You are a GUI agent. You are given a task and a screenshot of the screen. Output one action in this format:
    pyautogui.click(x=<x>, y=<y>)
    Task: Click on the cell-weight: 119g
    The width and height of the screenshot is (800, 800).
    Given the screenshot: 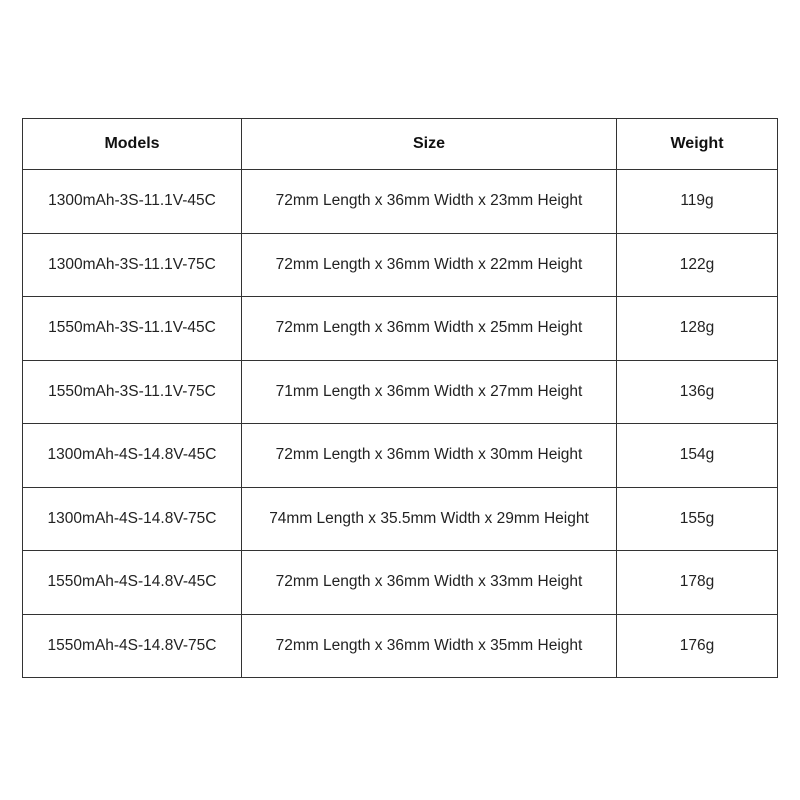 What is the action you would take?
    pyautogui.click(x=697, y=201)
    